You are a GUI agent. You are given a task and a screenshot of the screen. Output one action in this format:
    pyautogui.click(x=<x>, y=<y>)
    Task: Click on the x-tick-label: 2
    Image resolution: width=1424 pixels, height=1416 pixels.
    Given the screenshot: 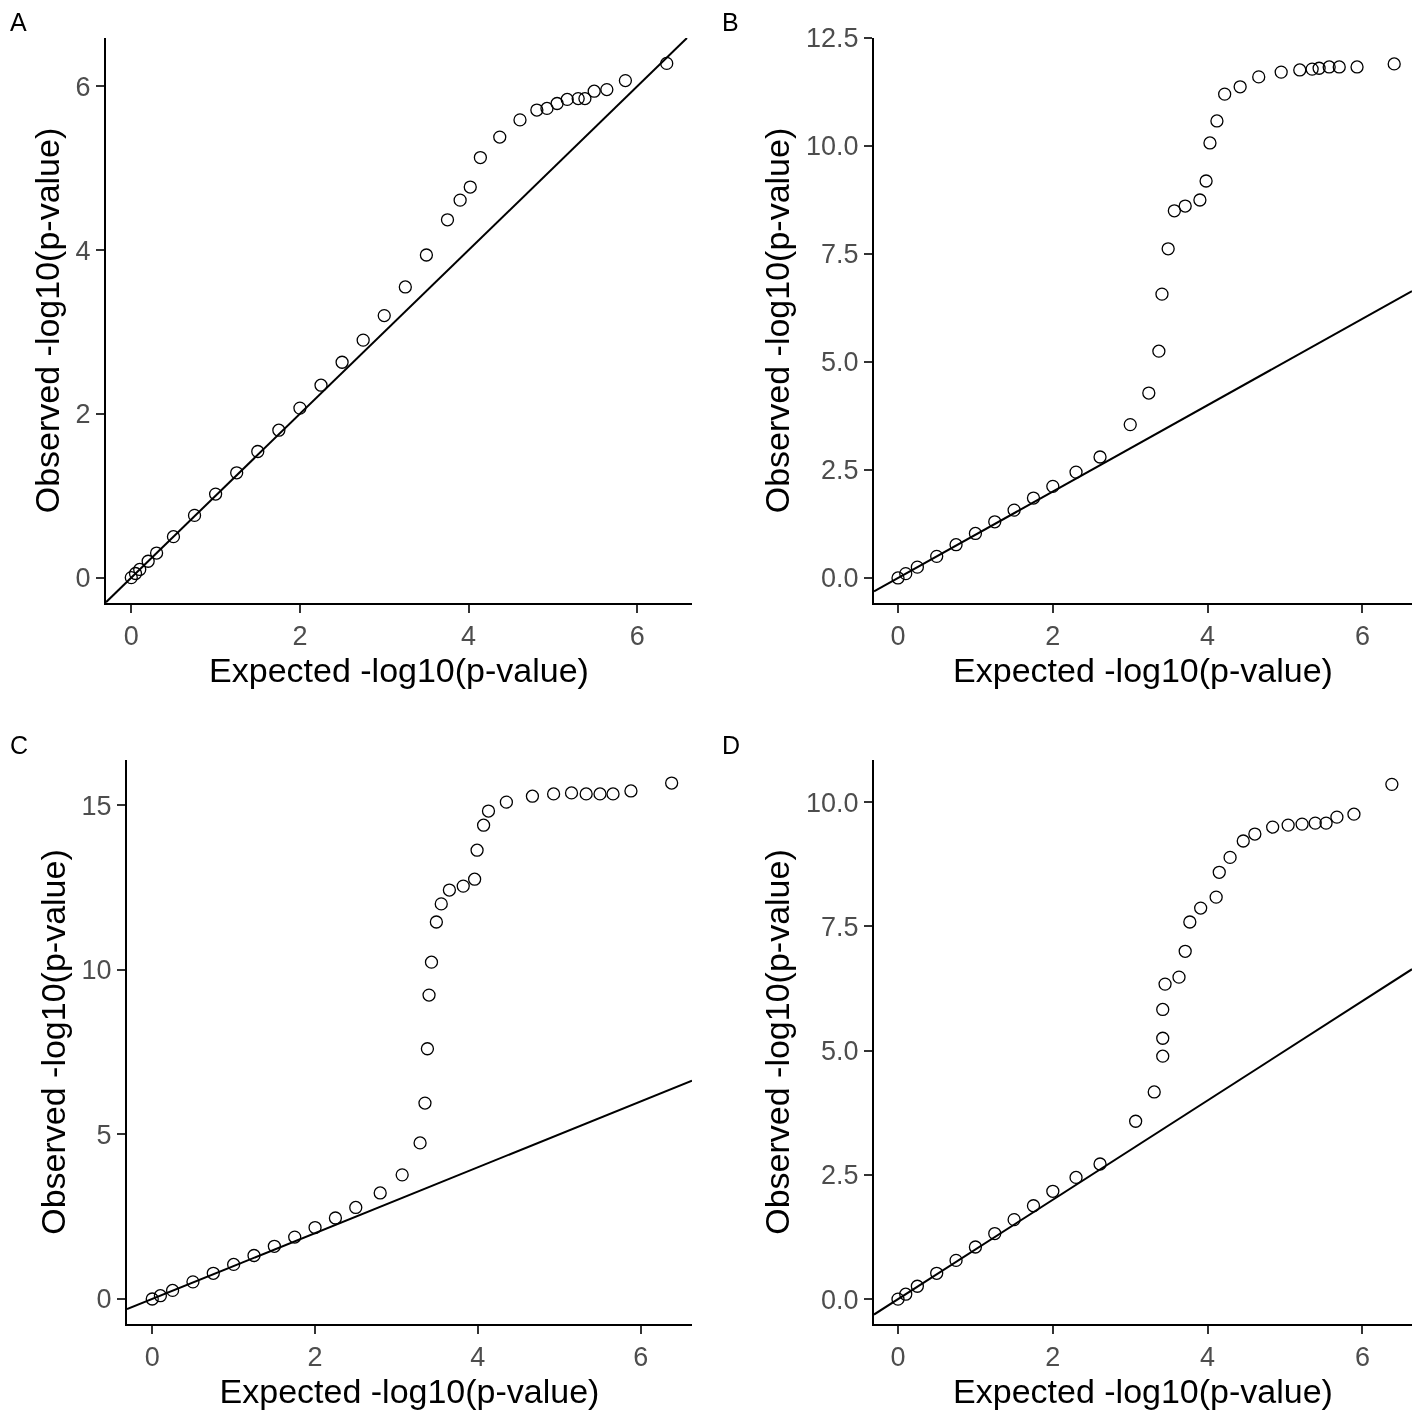 What is the action you would take?
    pyautogui.click(x=1053, y=1357)
    